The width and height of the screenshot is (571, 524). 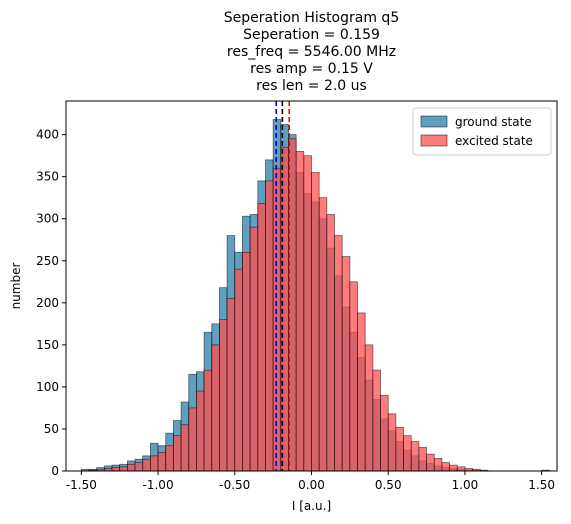 I want to click on title-line-3: res amp = 0.15 V, so click(x=311, y=69).